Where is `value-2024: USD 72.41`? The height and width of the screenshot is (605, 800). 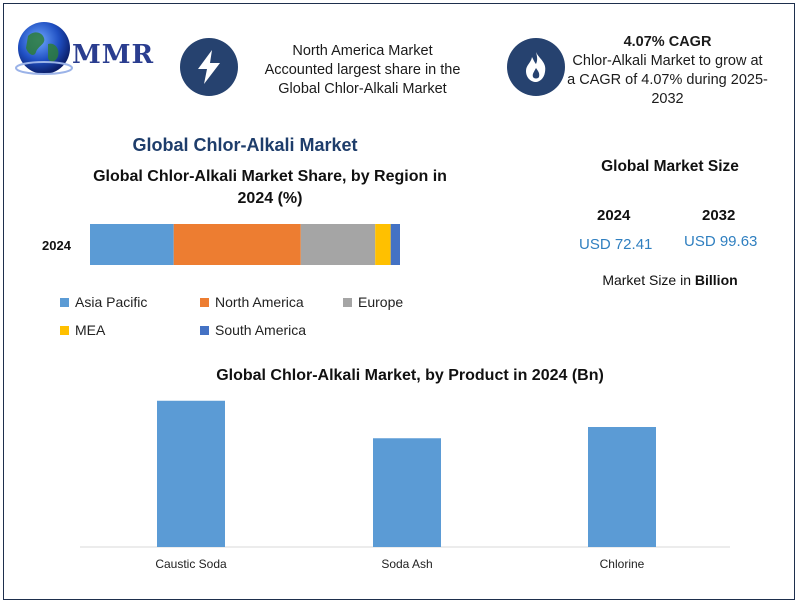
value-2024: USD 72.41 is located at coordinates (616, 244).